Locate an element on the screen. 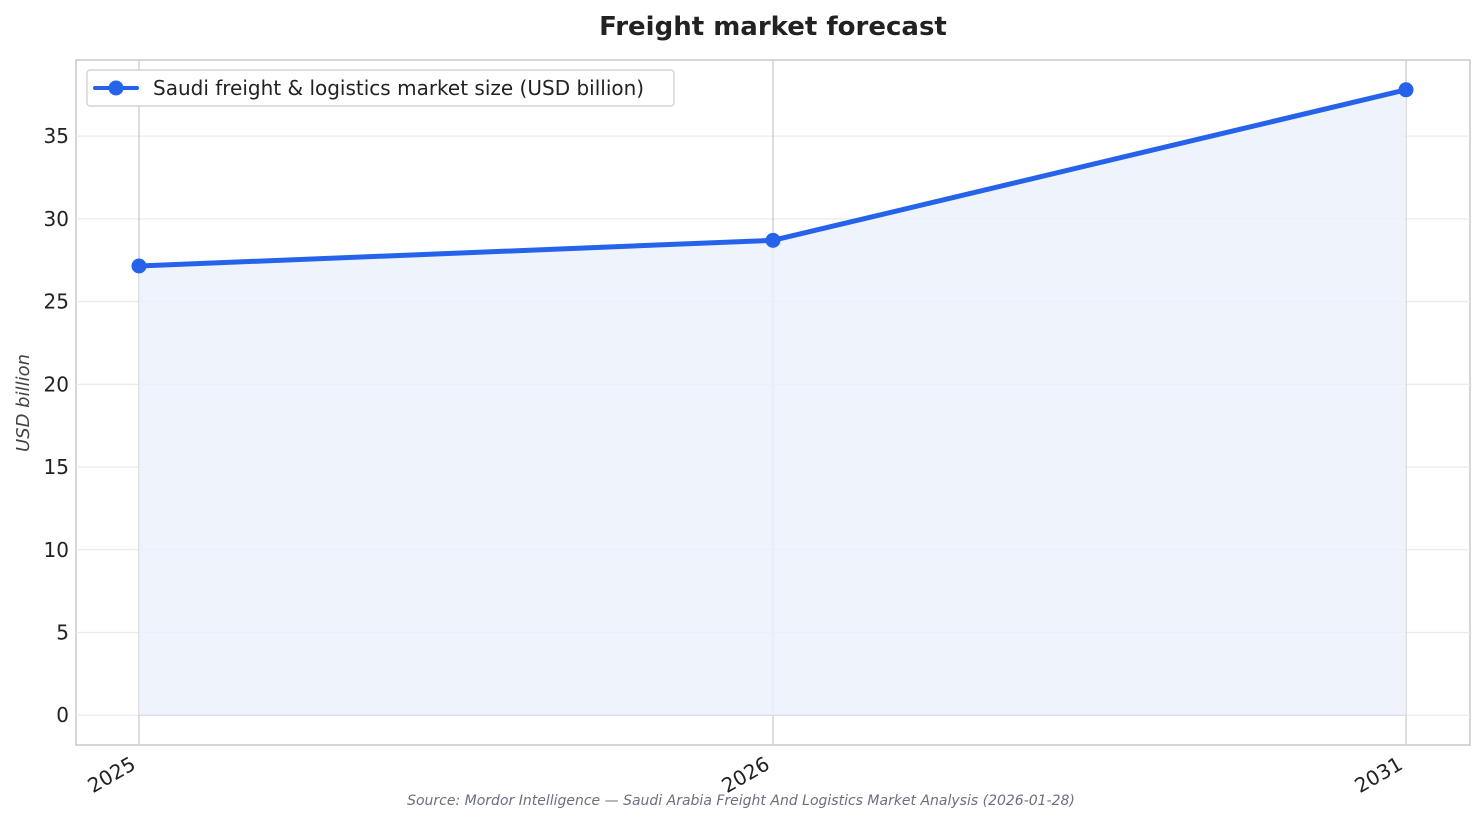 The height and width of the screenshot is (823, 1484). y-tick-label: 20 is located at coordinates (56, 384).